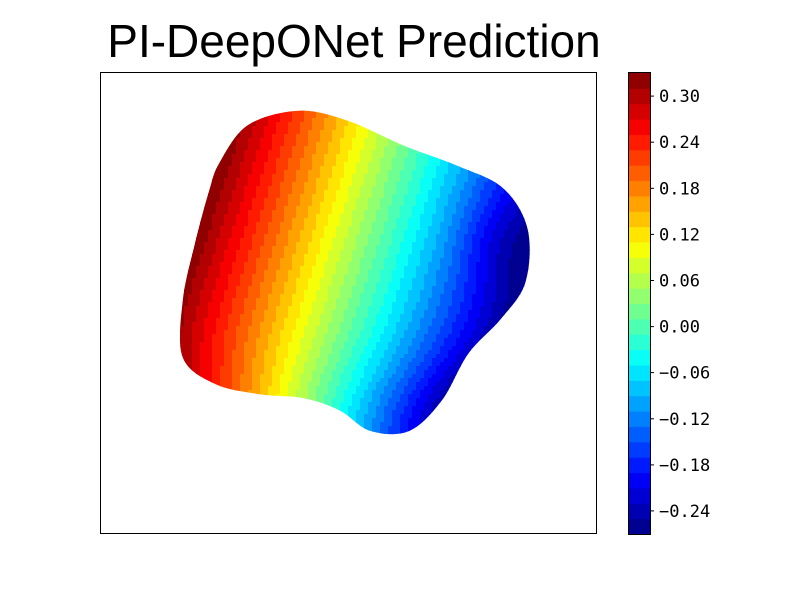  Describe the element at coordinates (354, 41) in the screenshot. I see `chart-title: PI-DeepONet Prediction` at that location.